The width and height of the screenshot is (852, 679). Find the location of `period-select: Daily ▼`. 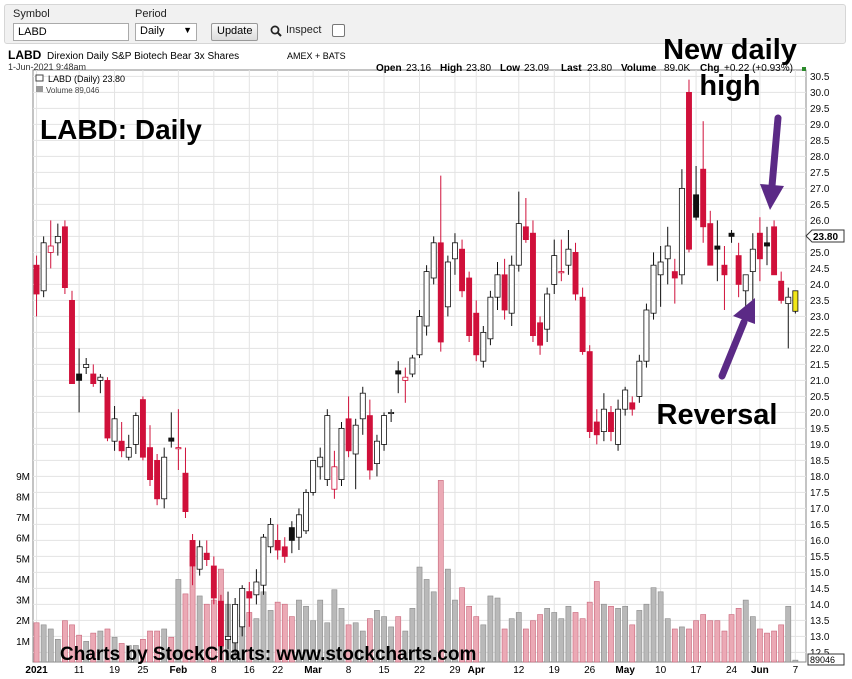

period-select: Daily ▼ is located at coordinates (166, 32).